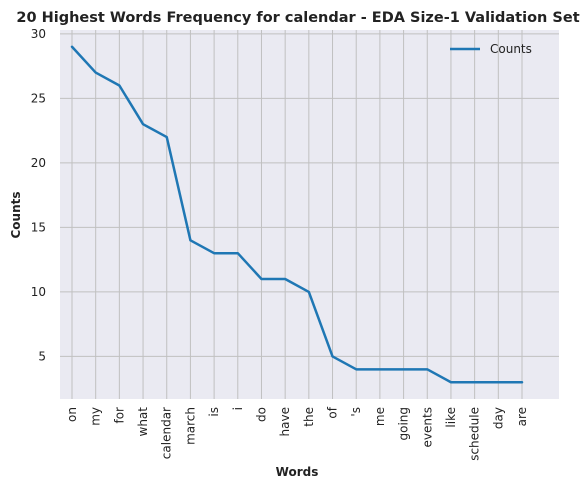 The image size is (580, 495). I want to click on y-tick-label: 25, so click(38, 98).